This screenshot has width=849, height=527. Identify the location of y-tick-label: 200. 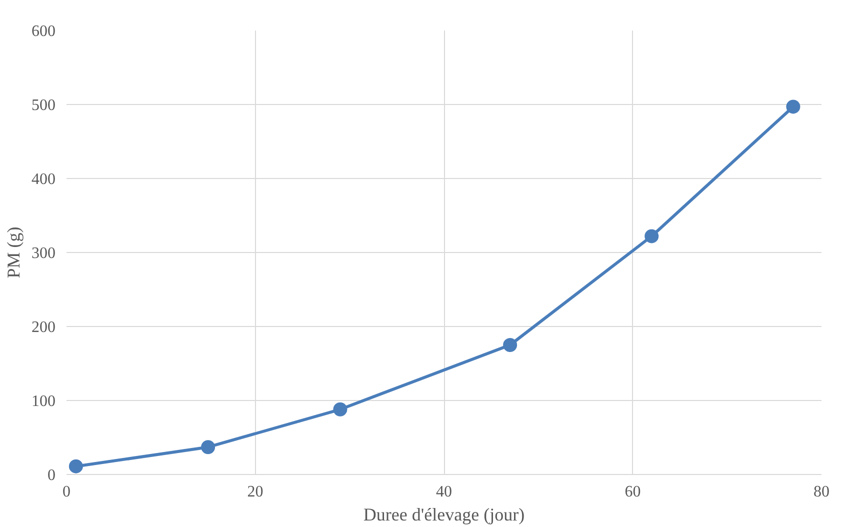
(44, 327).